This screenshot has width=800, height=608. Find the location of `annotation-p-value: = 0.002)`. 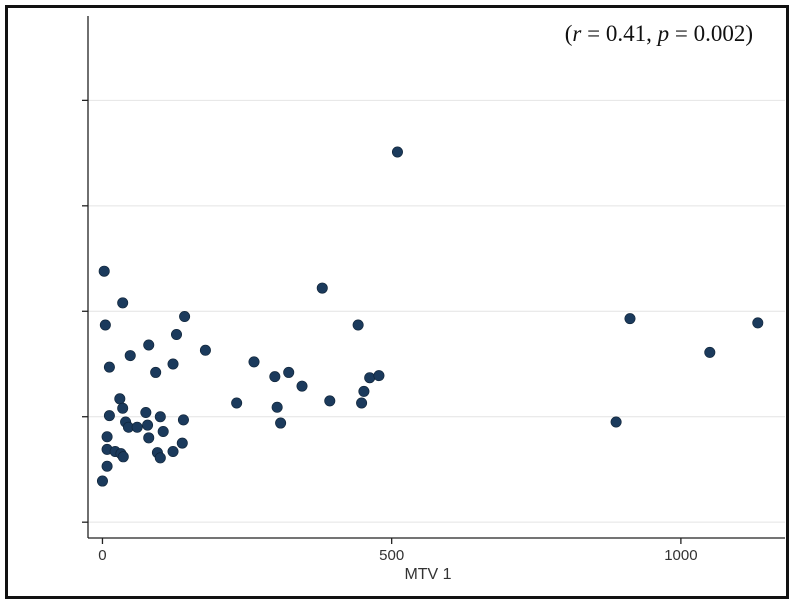

annotation-p-value: = 0.002) is located at coordinates (711, 33).